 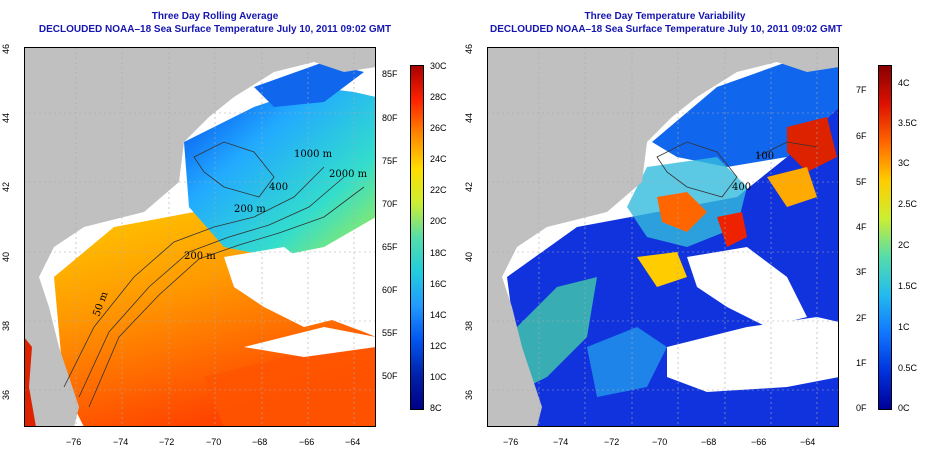 I want to click on contour-label-1000m: 1000 m, so click(x=313, y=154).